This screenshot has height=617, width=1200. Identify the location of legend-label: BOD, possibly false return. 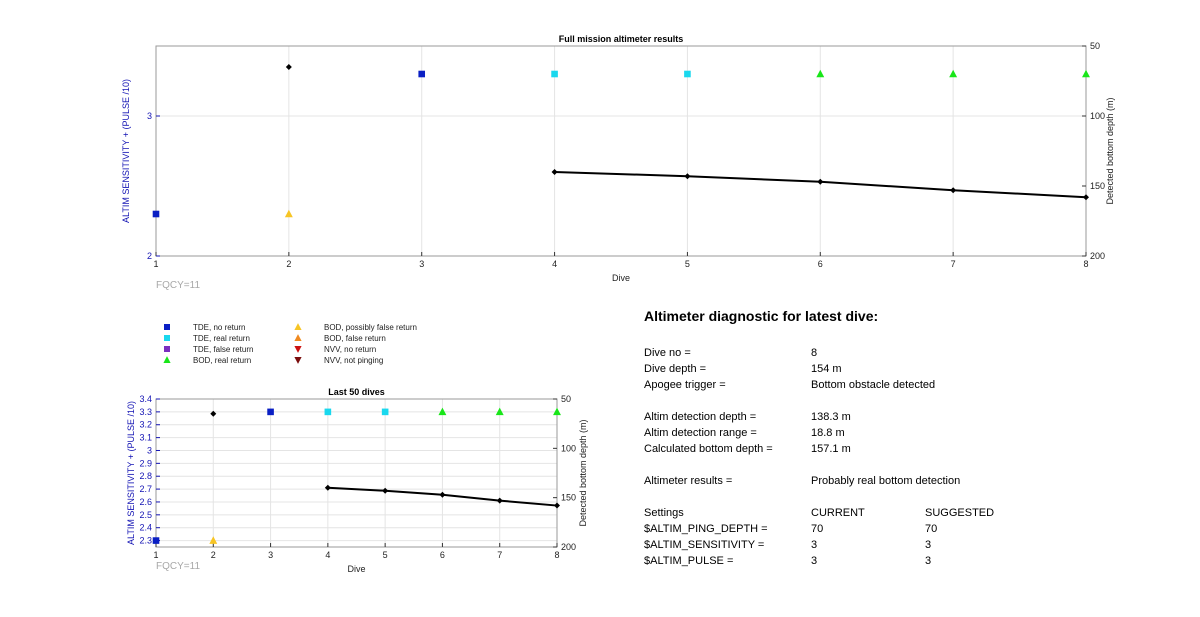
(370, 327).